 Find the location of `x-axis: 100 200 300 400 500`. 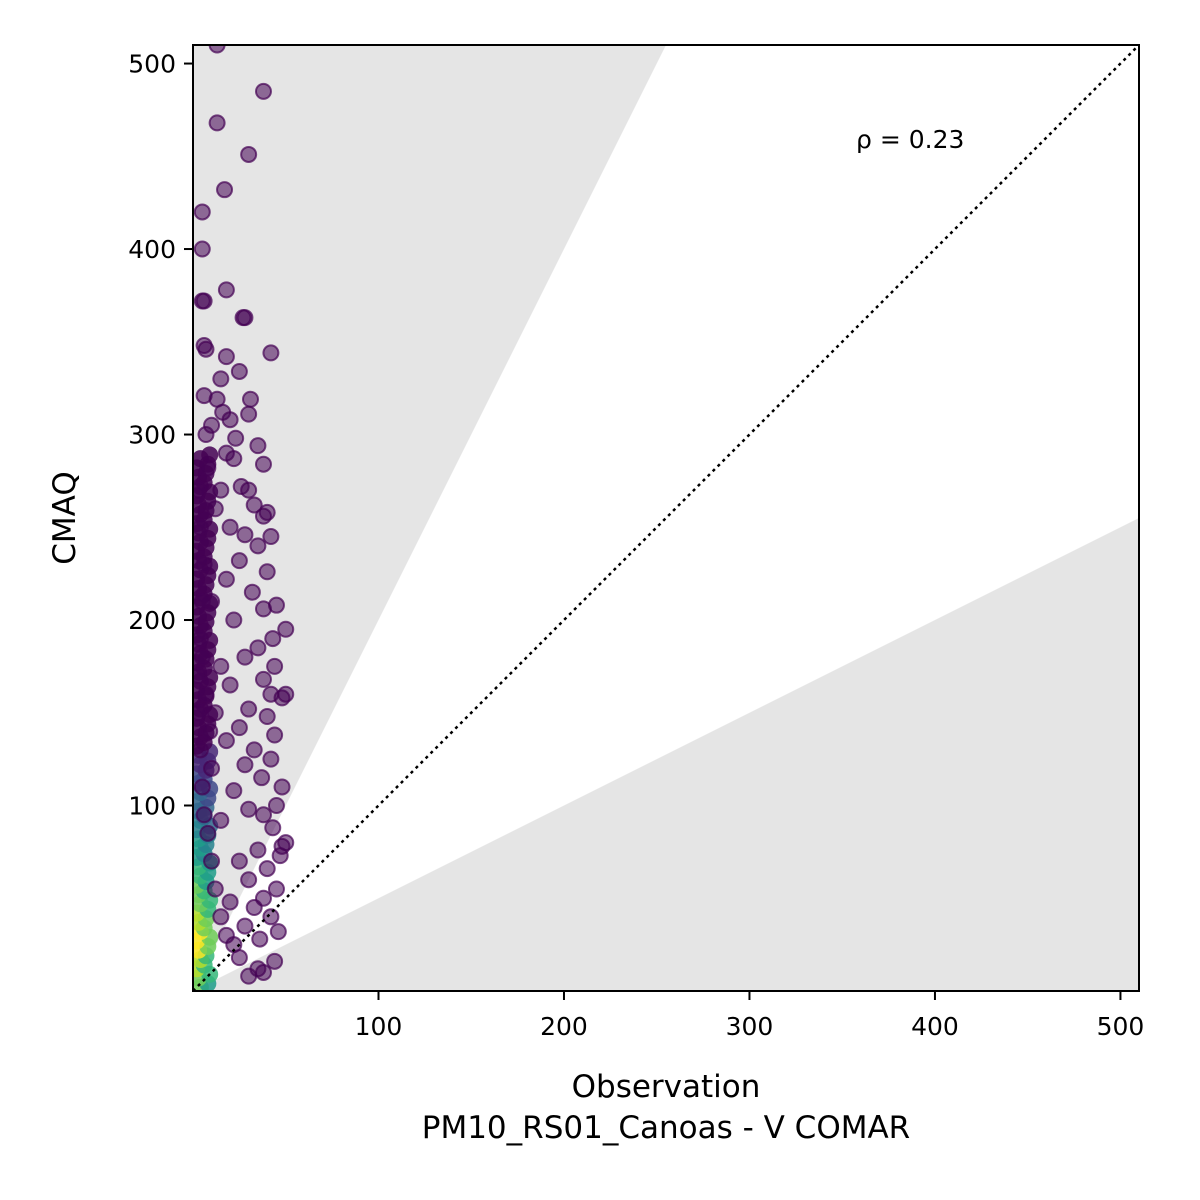

x-axis: 100 200 300 400 500 is located at coordinates (749, 1016).